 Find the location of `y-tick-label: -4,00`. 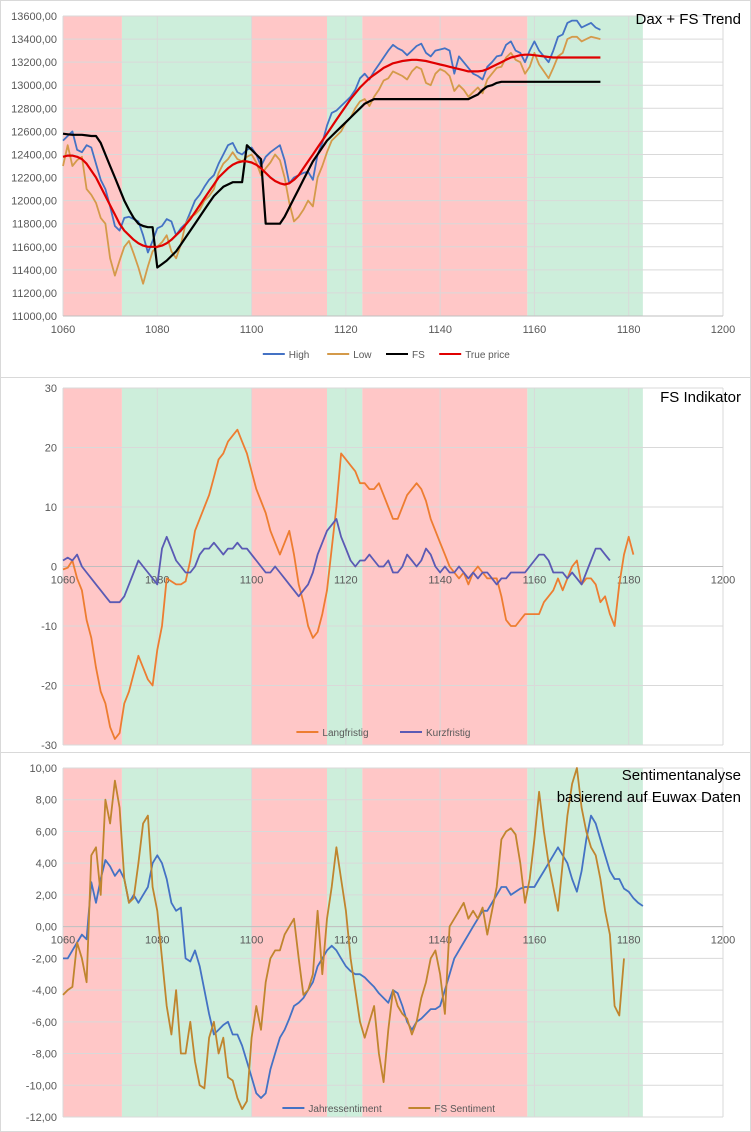

y-tick-label: -4,00 is located at coordinates (44, 991).